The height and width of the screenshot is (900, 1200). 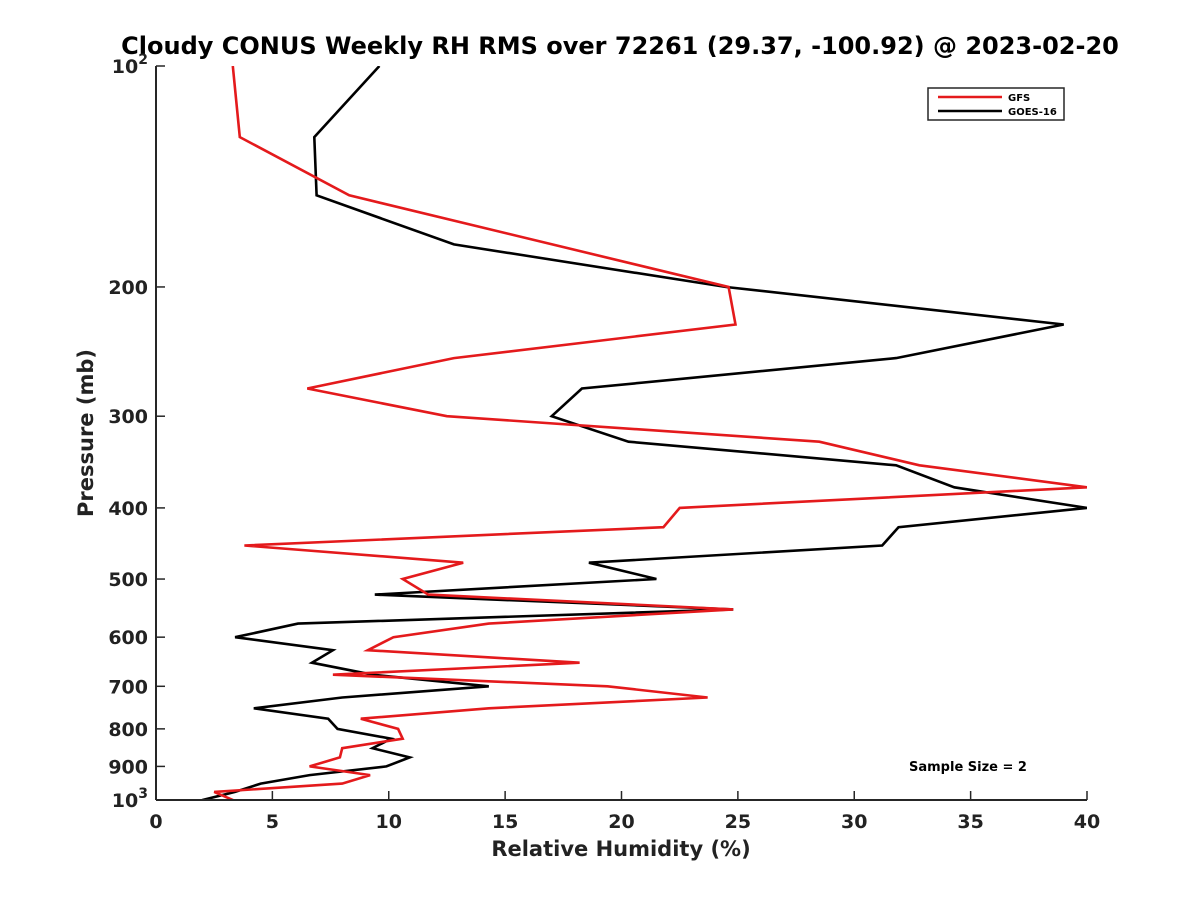 What do you see at coordinates (128, 687) in the screenshot?
I see `y-tick-label: 700` at bounding box center [128, 687].